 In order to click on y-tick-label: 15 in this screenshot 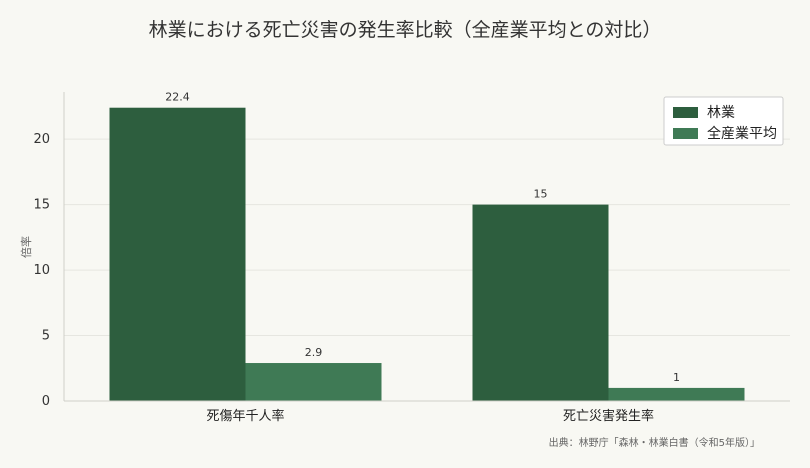, I will do `click(41, 205)`.